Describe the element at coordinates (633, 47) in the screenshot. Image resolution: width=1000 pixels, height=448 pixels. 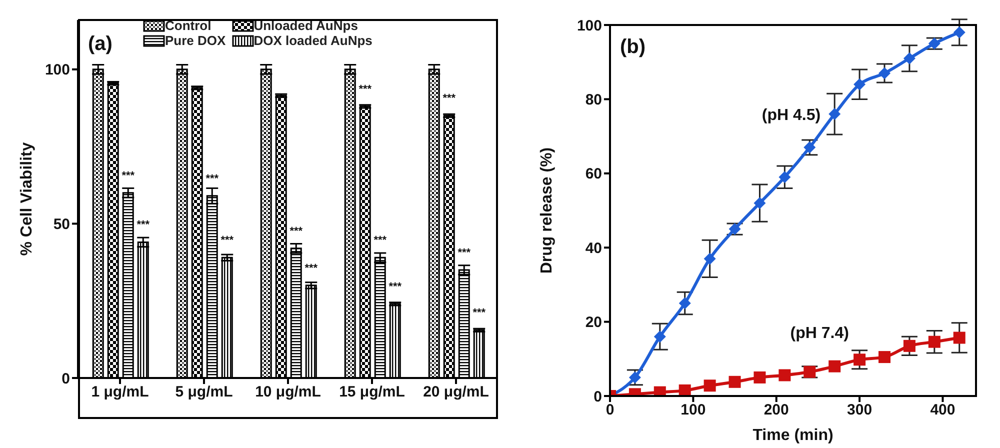
I see `annotation: (b)` at that location.